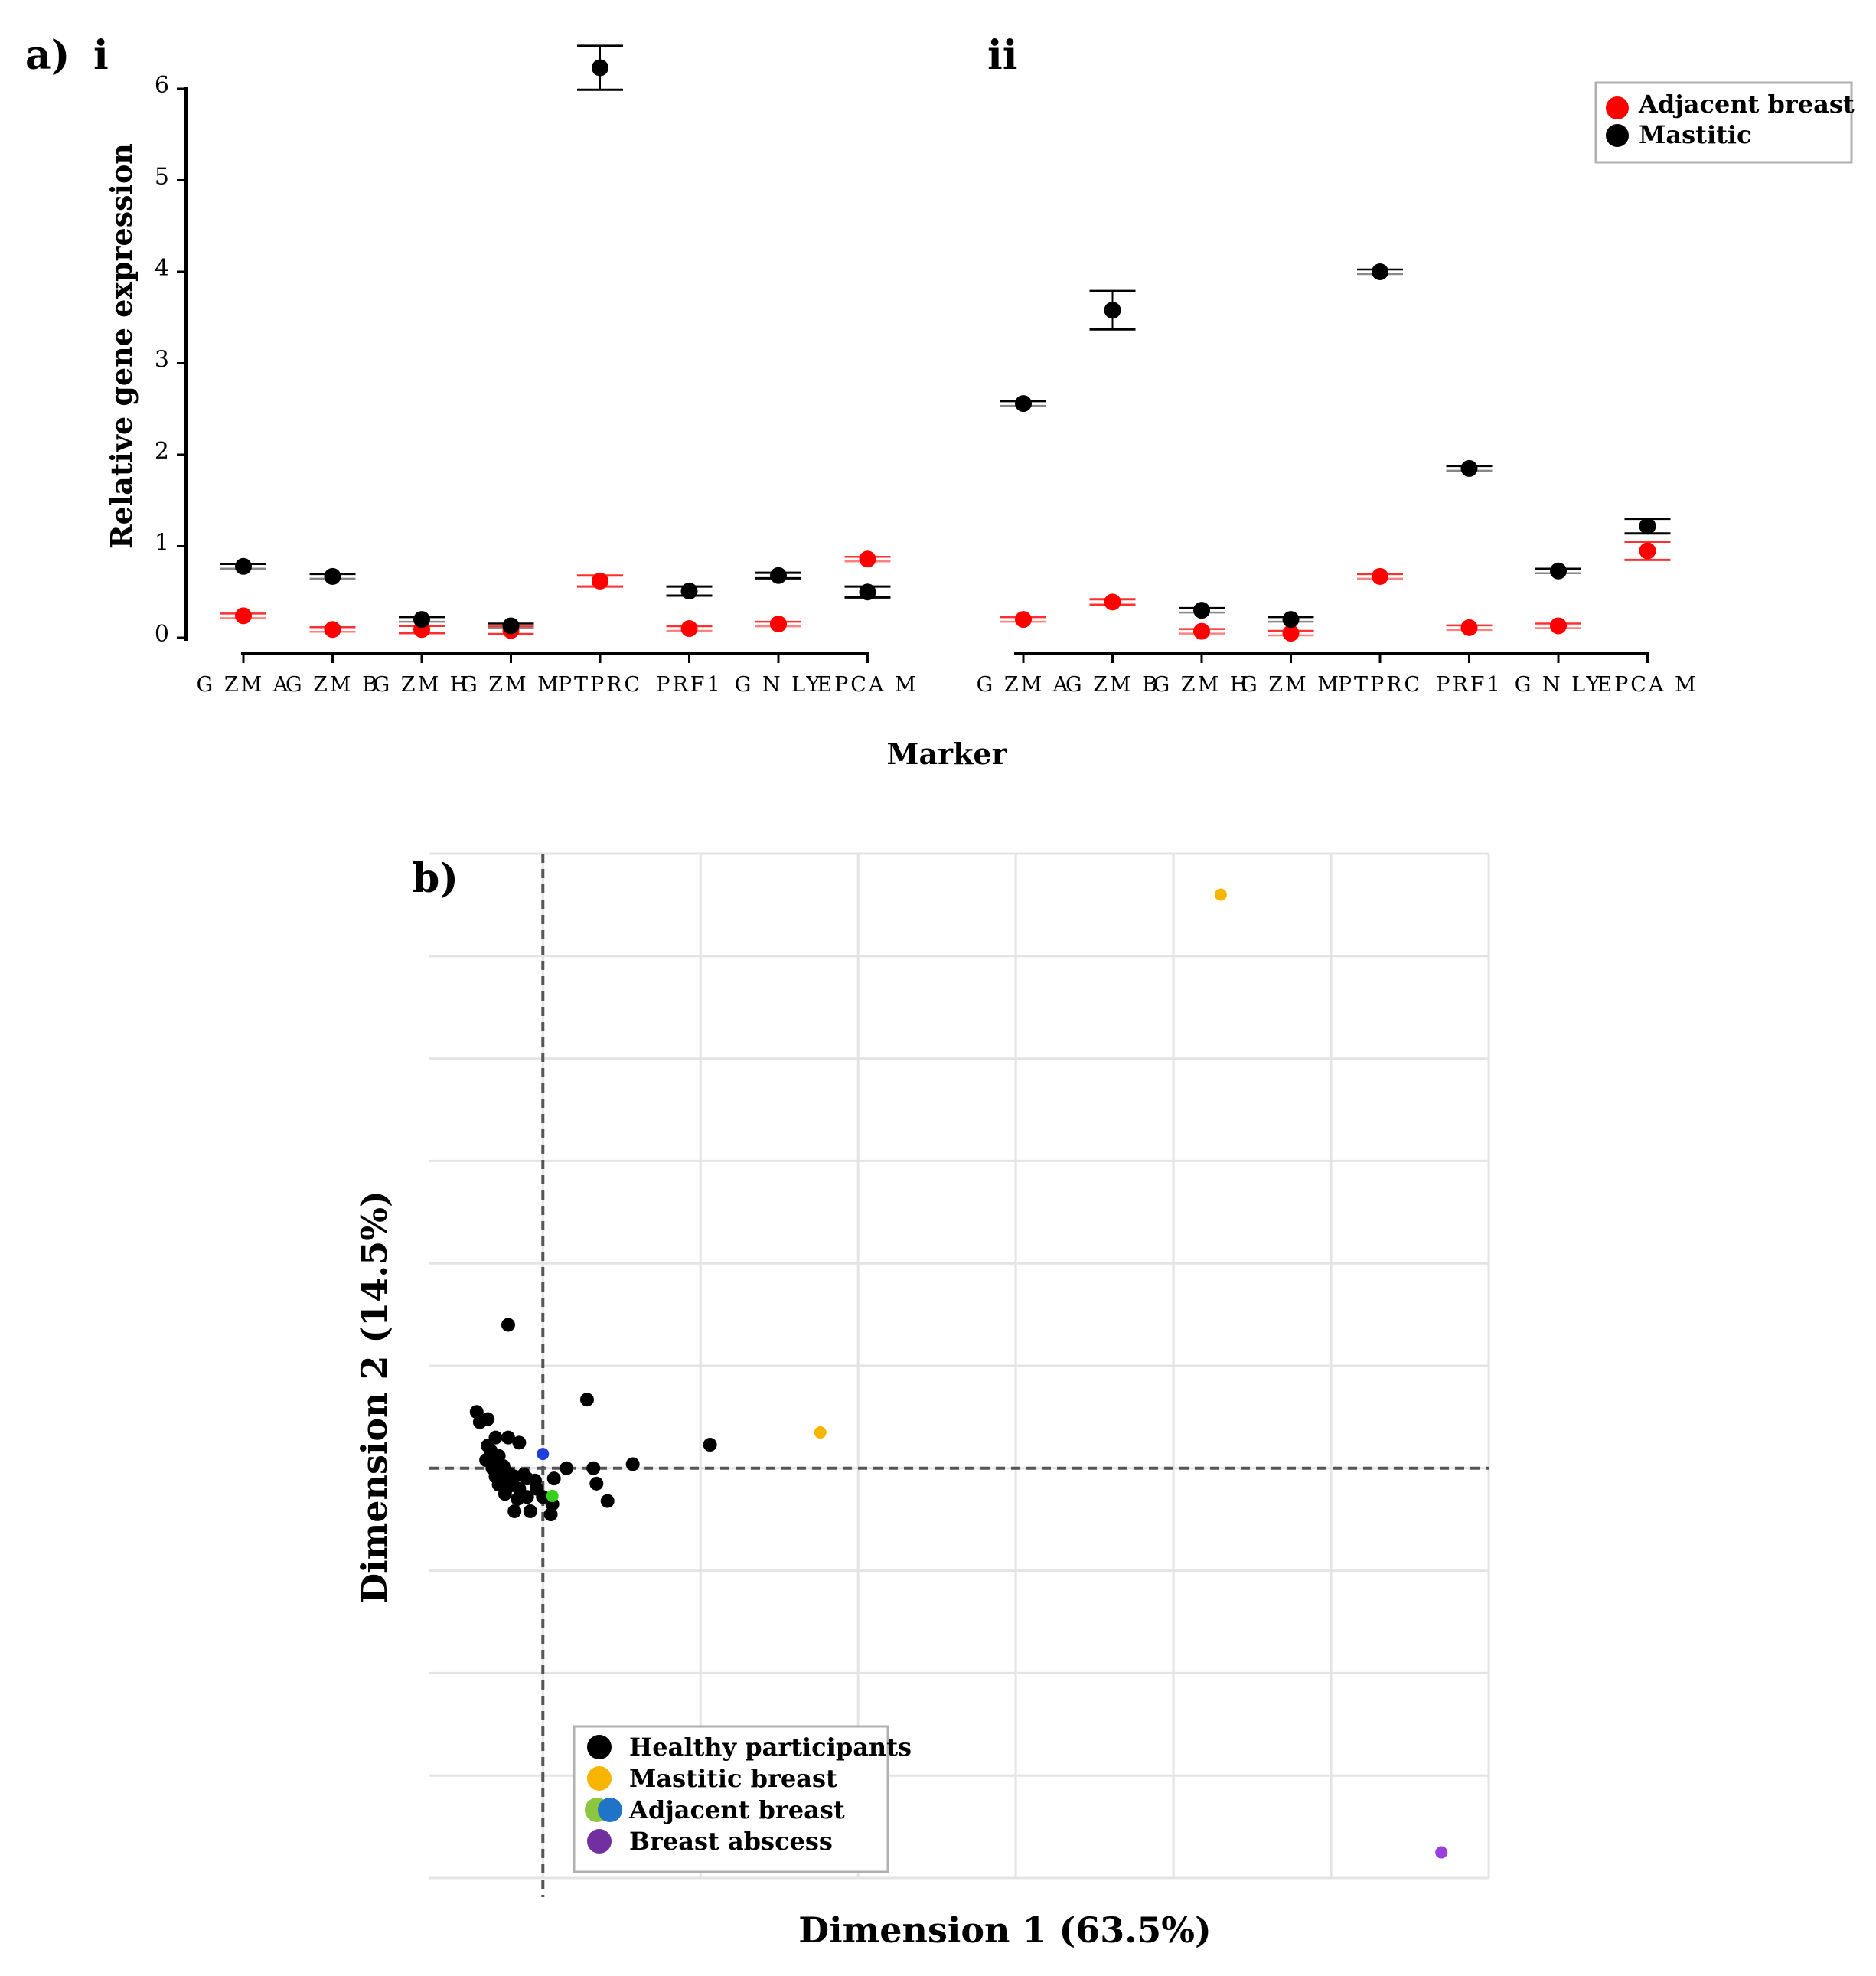  I want to click on legend-b-label: Breast abscess, so click(731, 1841).